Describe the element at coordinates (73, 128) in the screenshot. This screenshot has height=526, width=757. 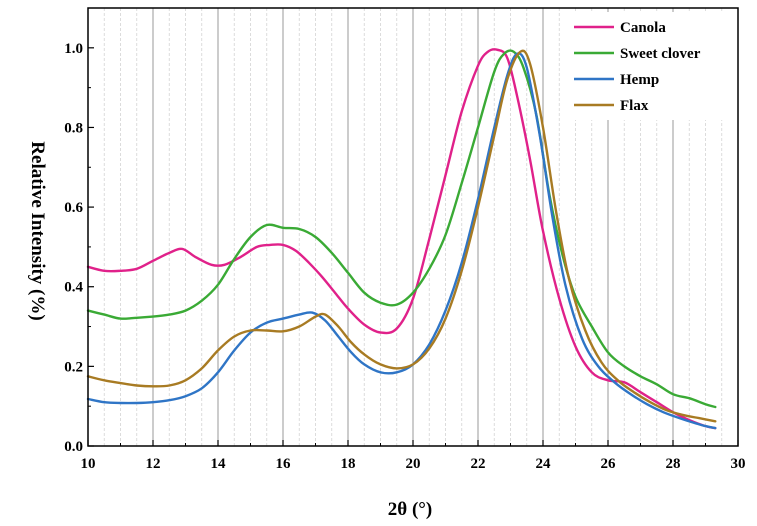
I see `y-tick-label: 0.8` at that location.